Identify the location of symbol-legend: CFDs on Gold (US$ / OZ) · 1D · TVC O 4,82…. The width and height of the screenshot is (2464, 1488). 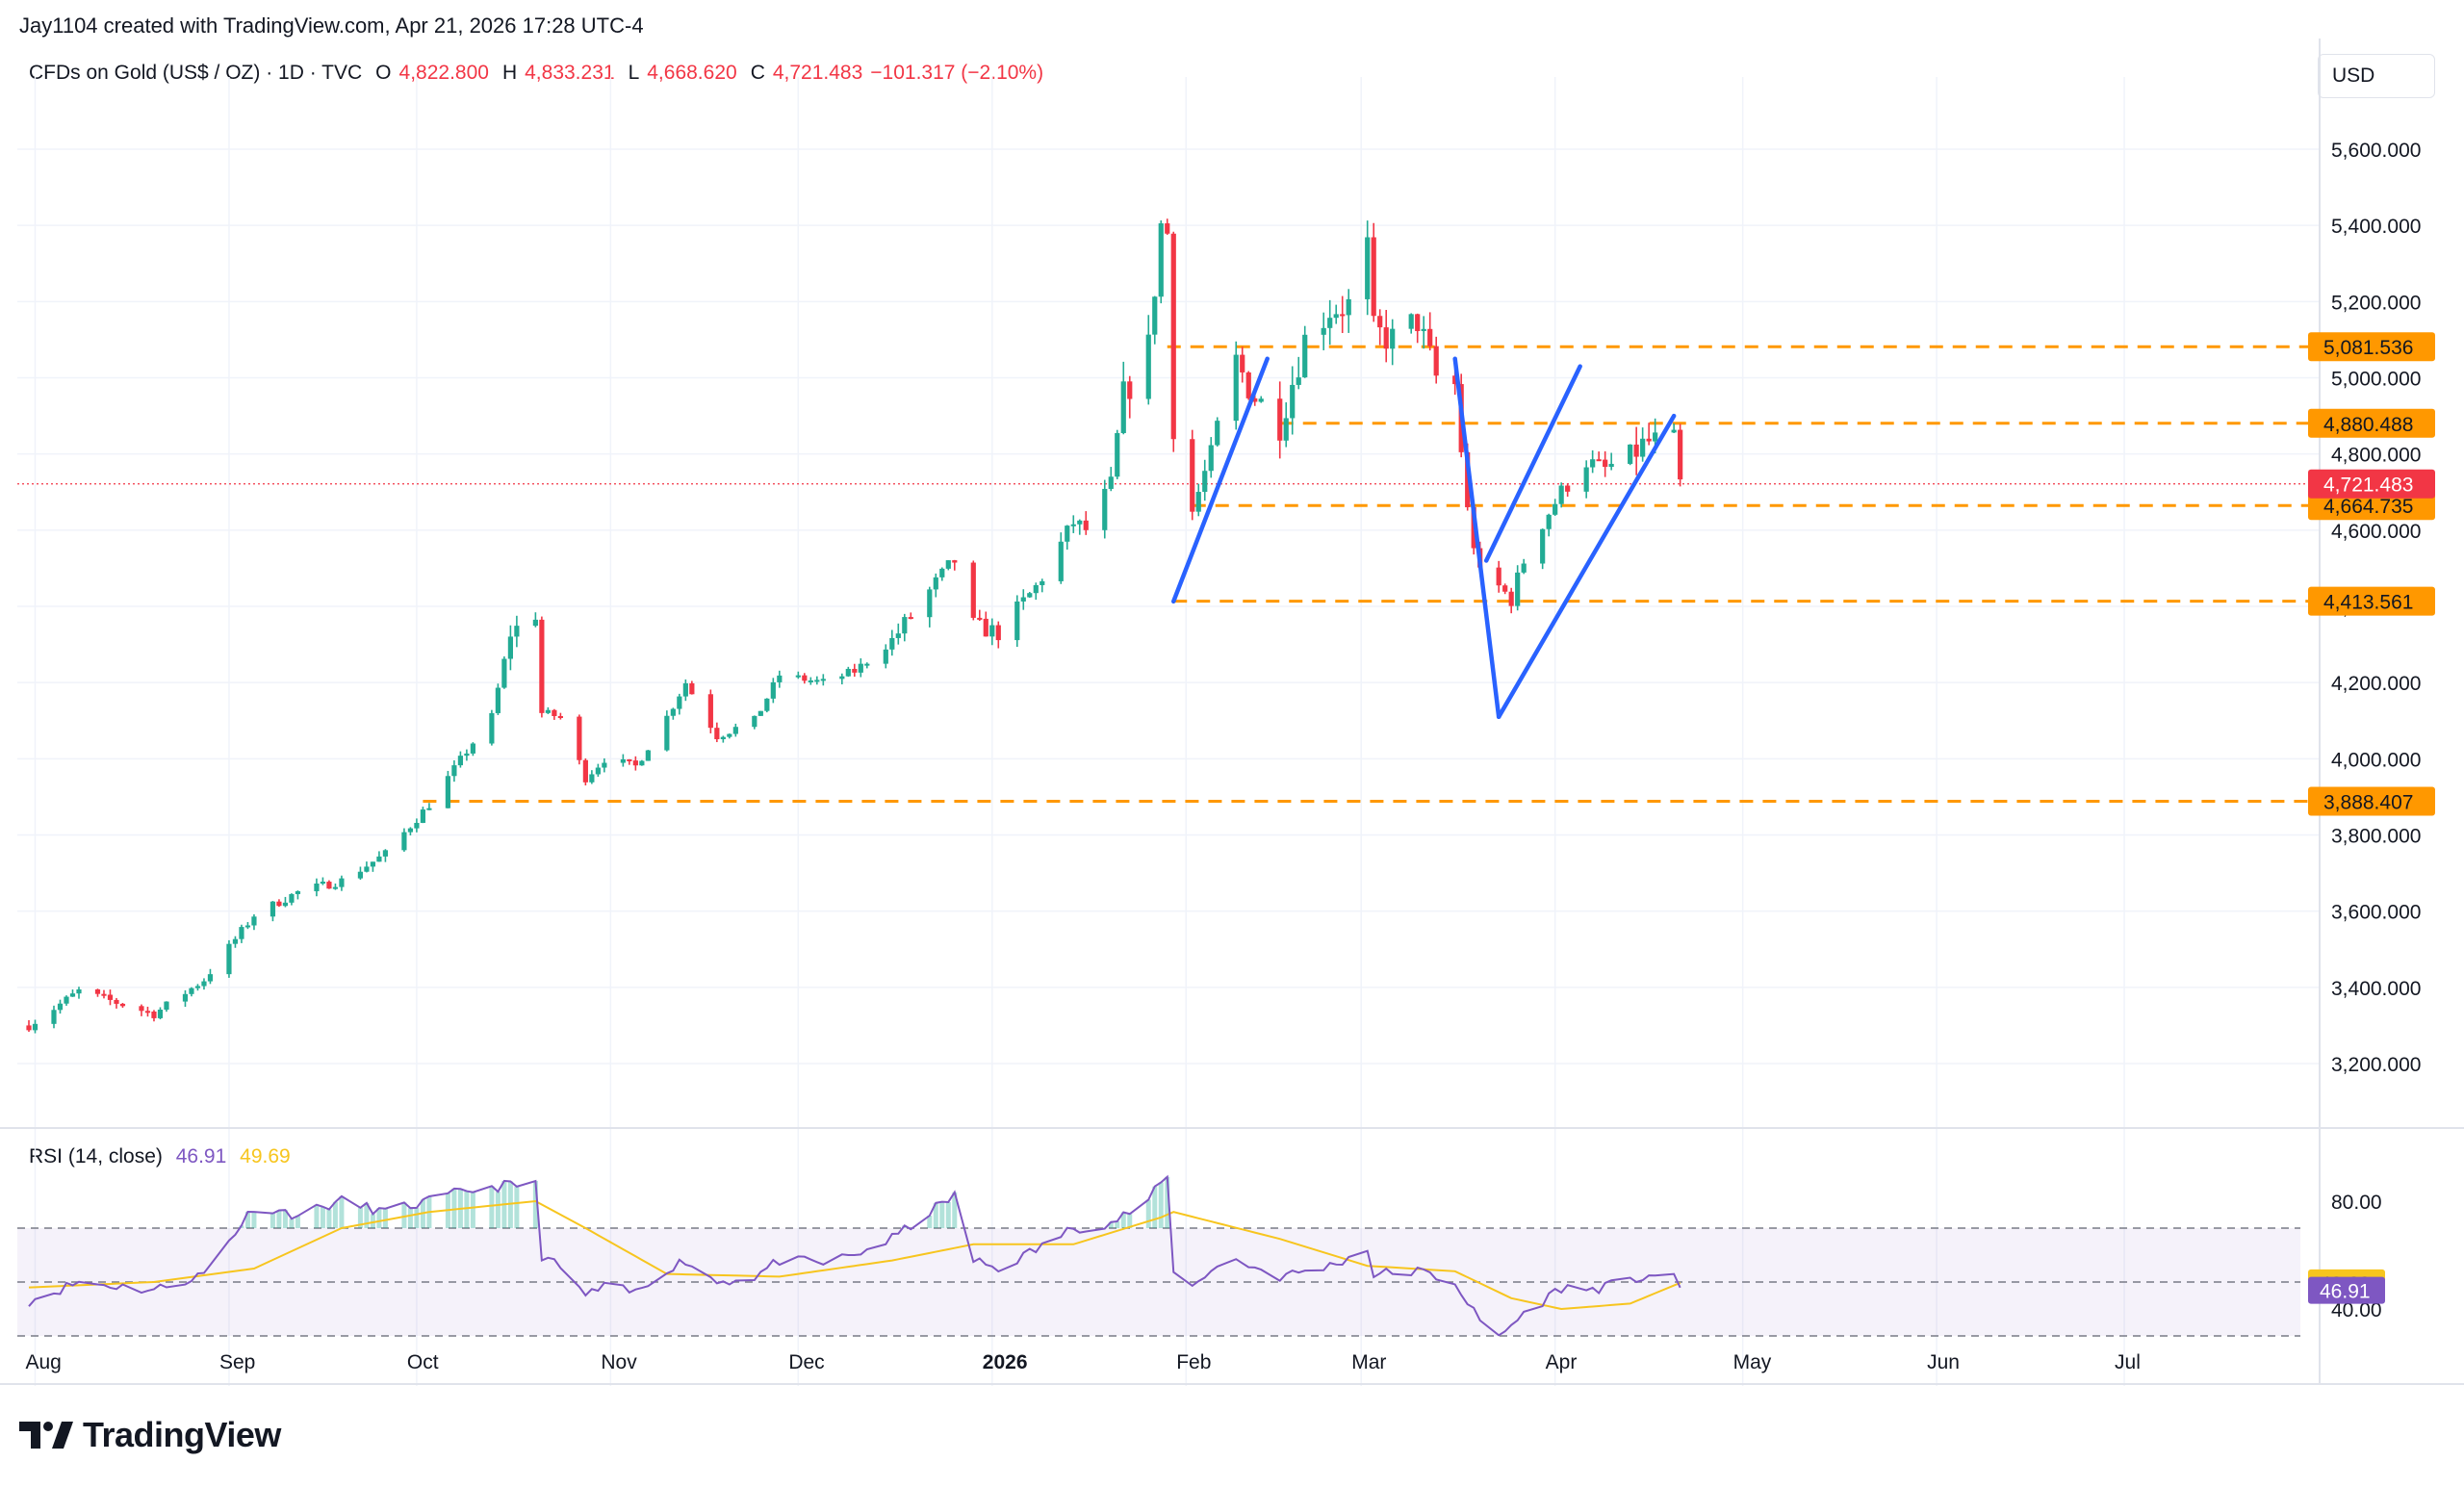
(536, 74).